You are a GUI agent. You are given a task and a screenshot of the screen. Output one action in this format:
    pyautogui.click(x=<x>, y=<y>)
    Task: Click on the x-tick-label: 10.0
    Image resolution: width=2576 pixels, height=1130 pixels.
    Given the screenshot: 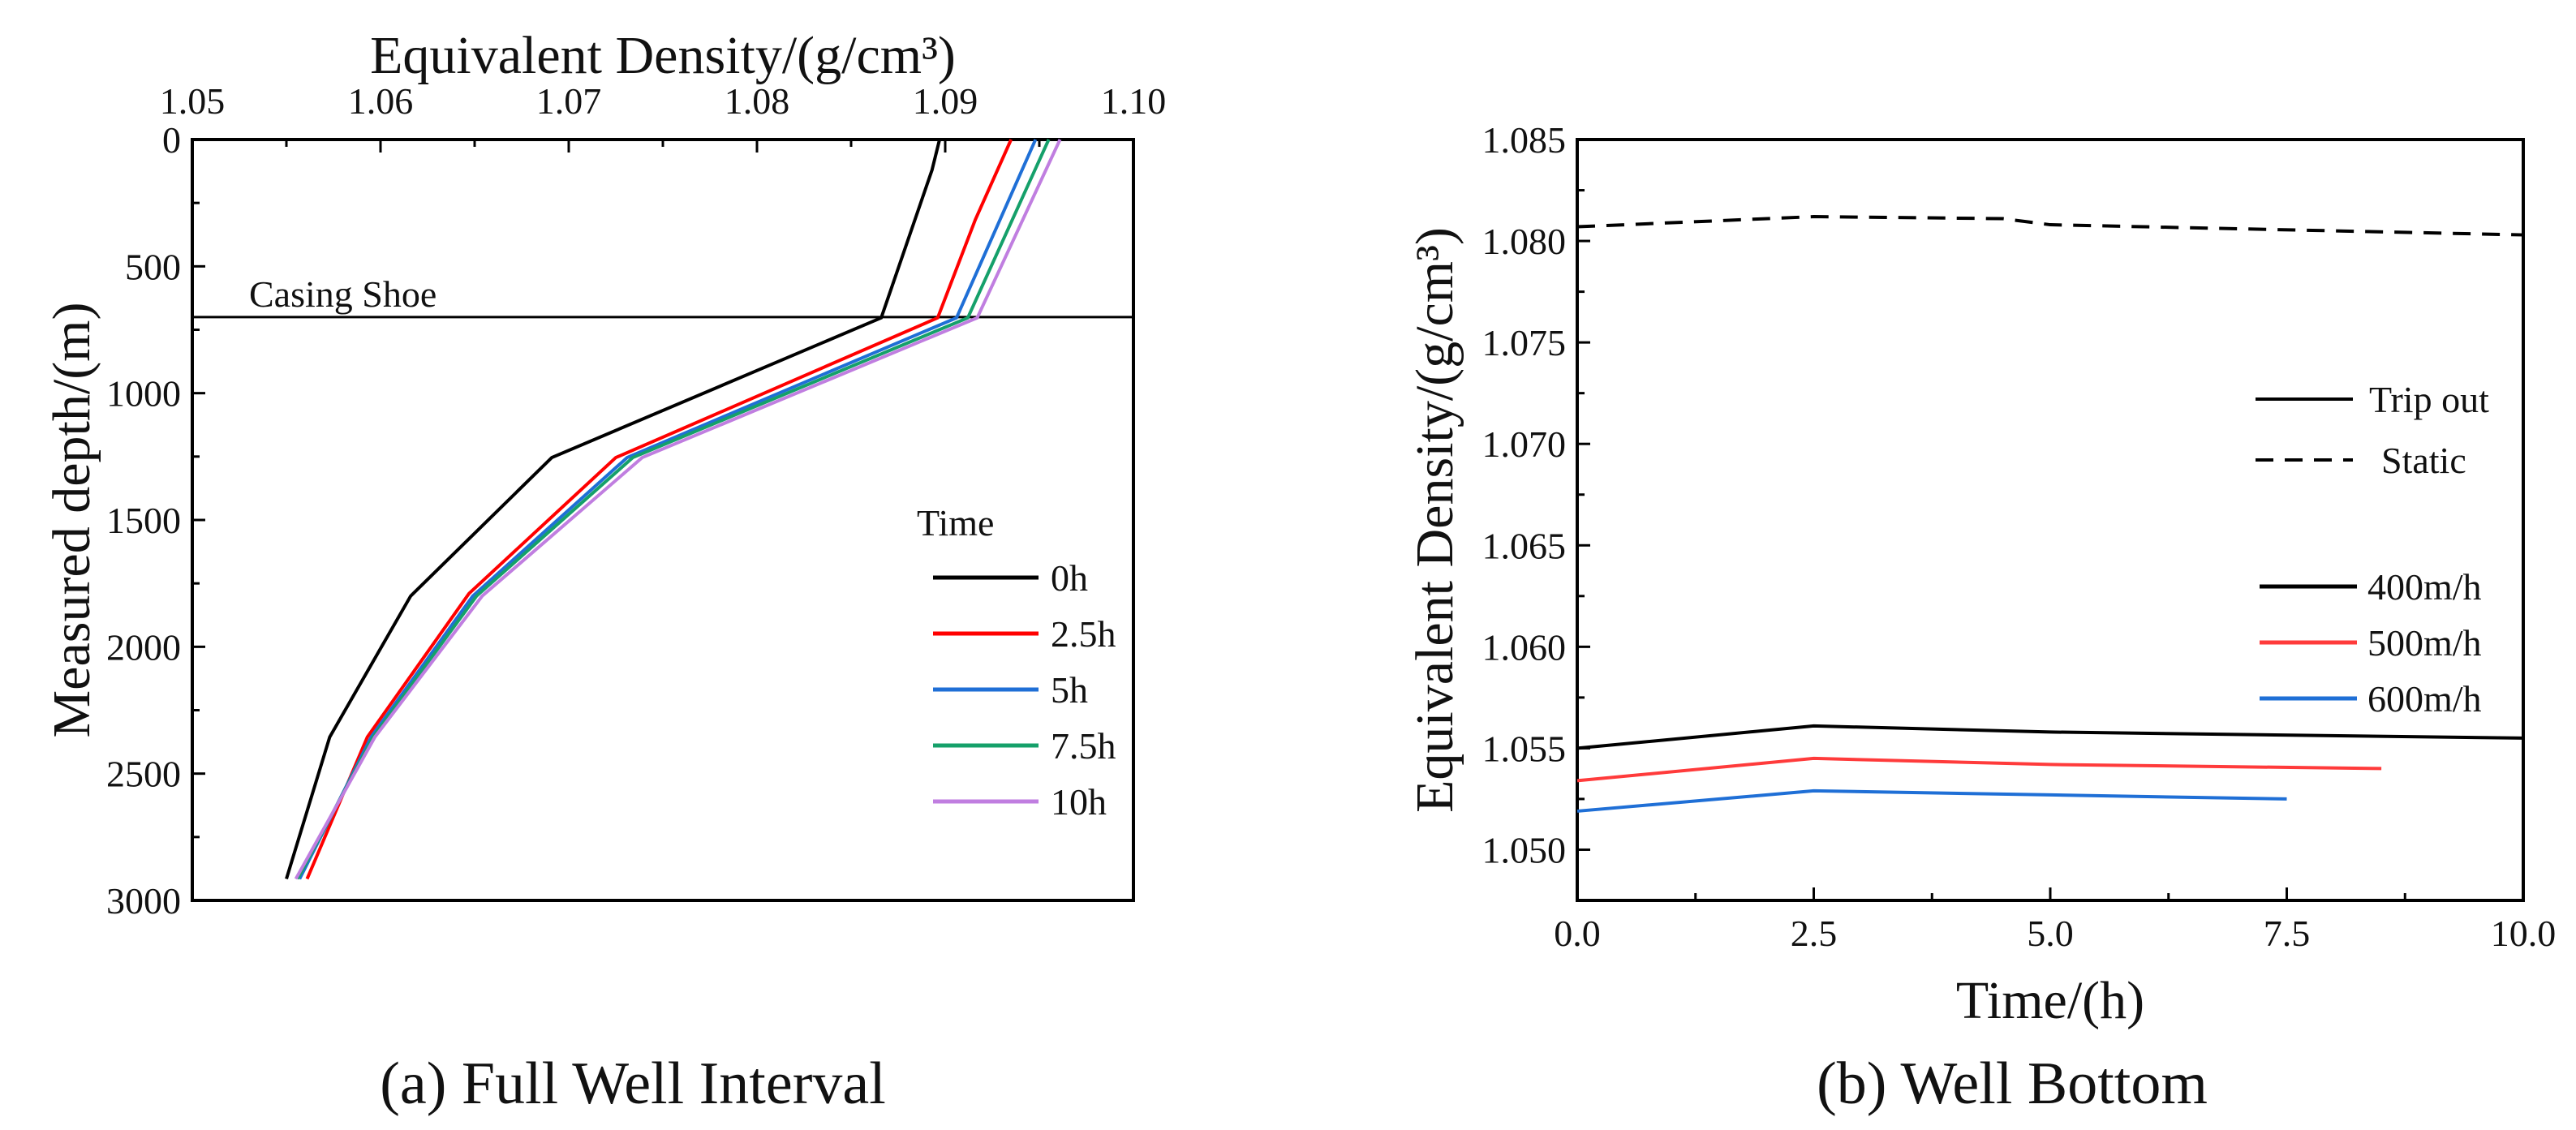 What is the action you would take?
    pyautogui.click(x=2524, y=934)
    